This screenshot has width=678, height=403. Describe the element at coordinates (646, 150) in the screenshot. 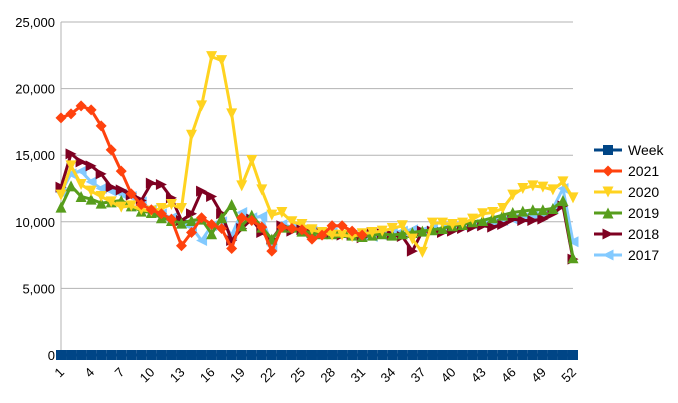

I see `legend-label: Week` at that location.